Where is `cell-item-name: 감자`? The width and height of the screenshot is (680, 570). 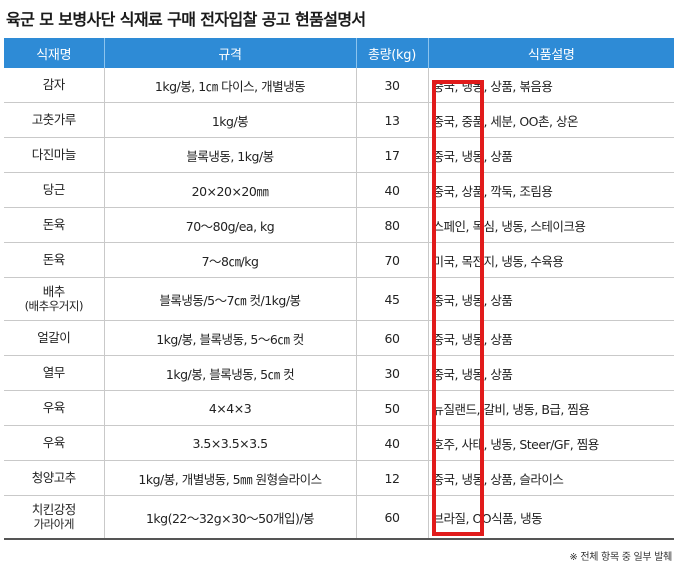 cell-item-name: 감자 is located at coordinates (54, 85).